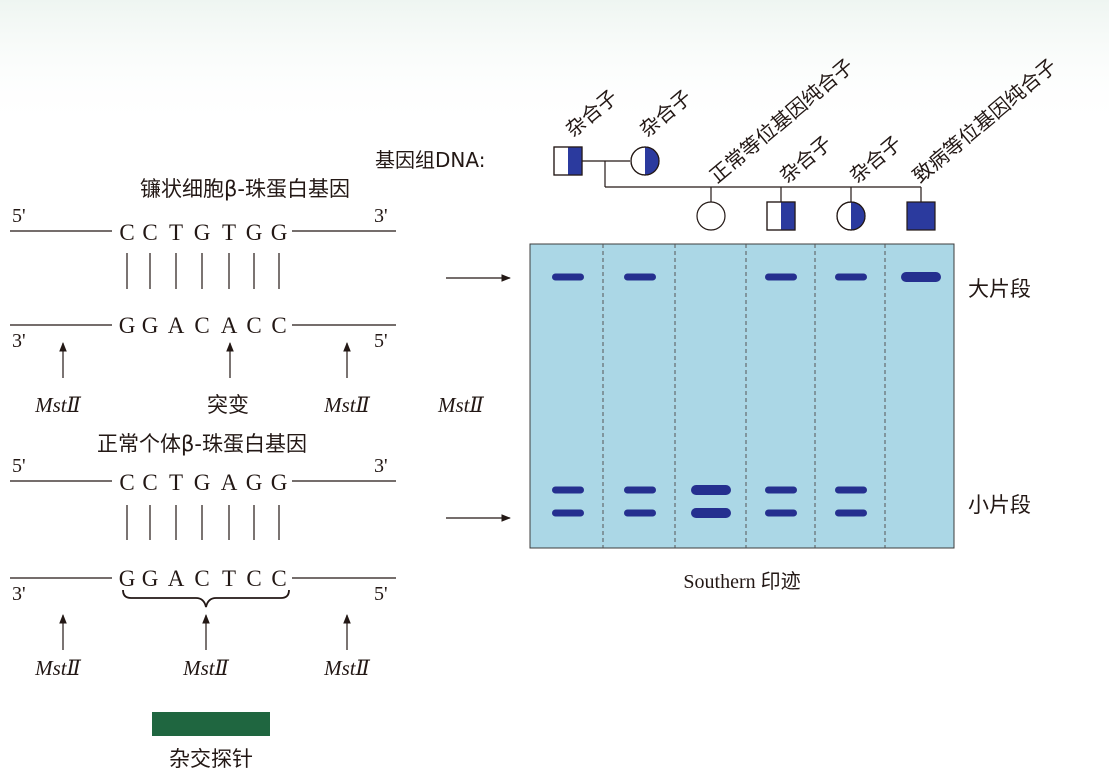 Image resolution: width=1109 pixels, height=778 pixels. What do you see at coordinates (858, 216) in the screenshot?
I see `child-carrier-female-fill` at bounding box center [858, 216].